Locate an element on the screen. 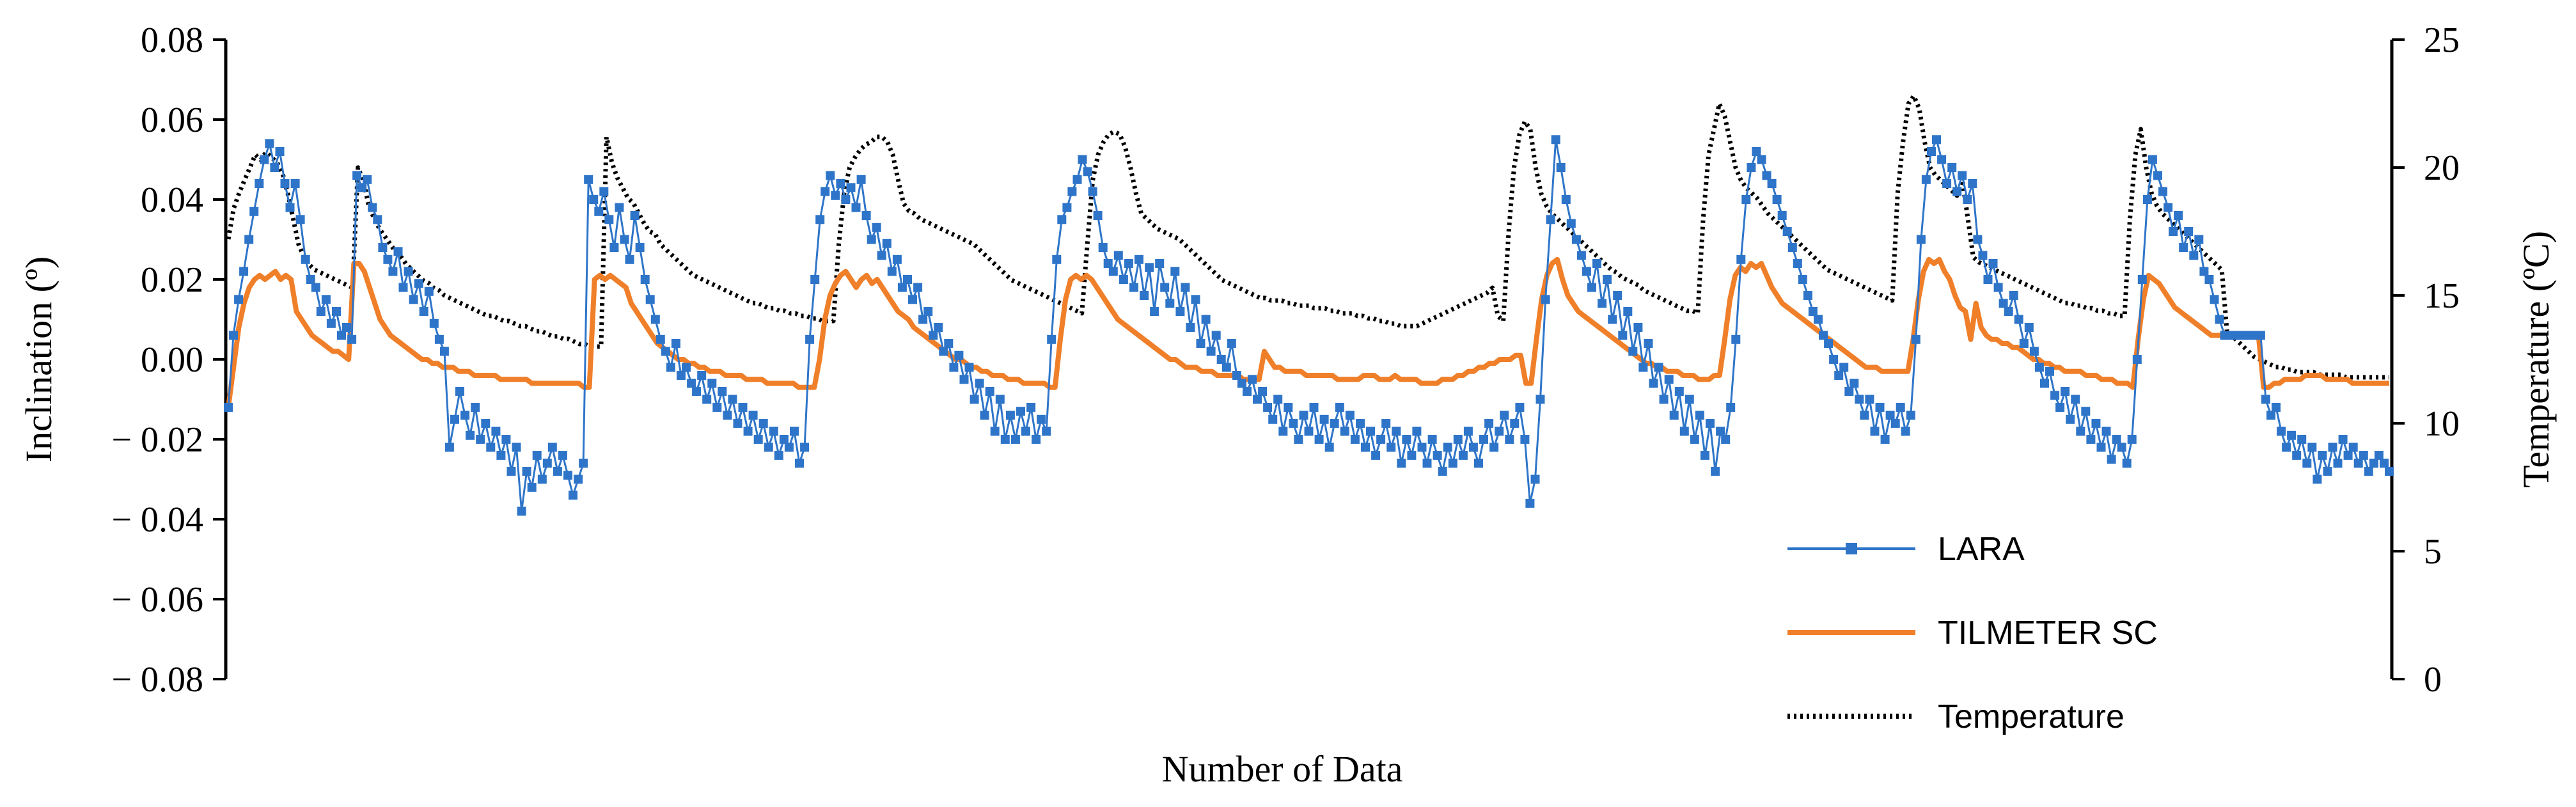  right-y-tick-label: 0 is located at coordinates (2433, 680).